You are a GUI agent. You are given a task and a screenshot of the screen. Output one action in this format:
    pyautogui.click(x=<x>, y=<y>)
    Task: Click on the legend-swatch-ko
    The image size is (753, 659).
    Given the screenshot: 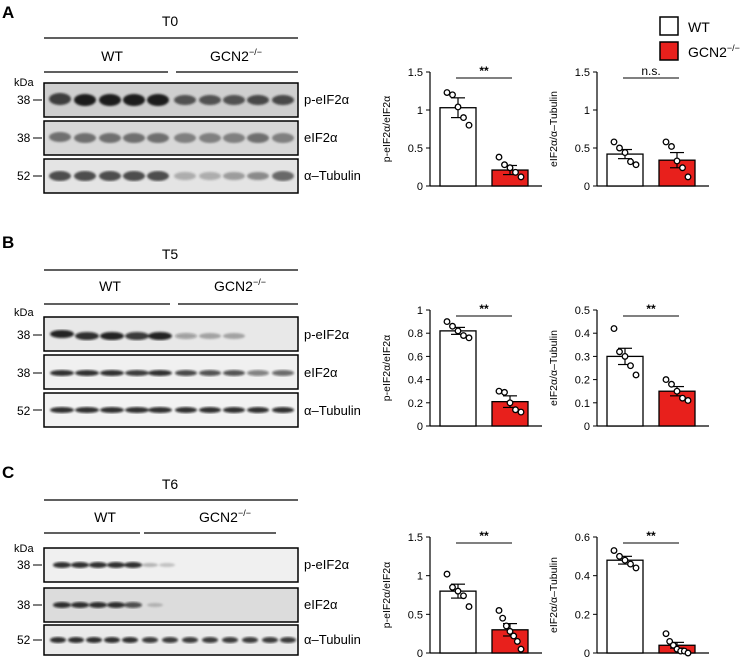 What is the action you would take?
    pyautogui.click(x=669, y=51)
    